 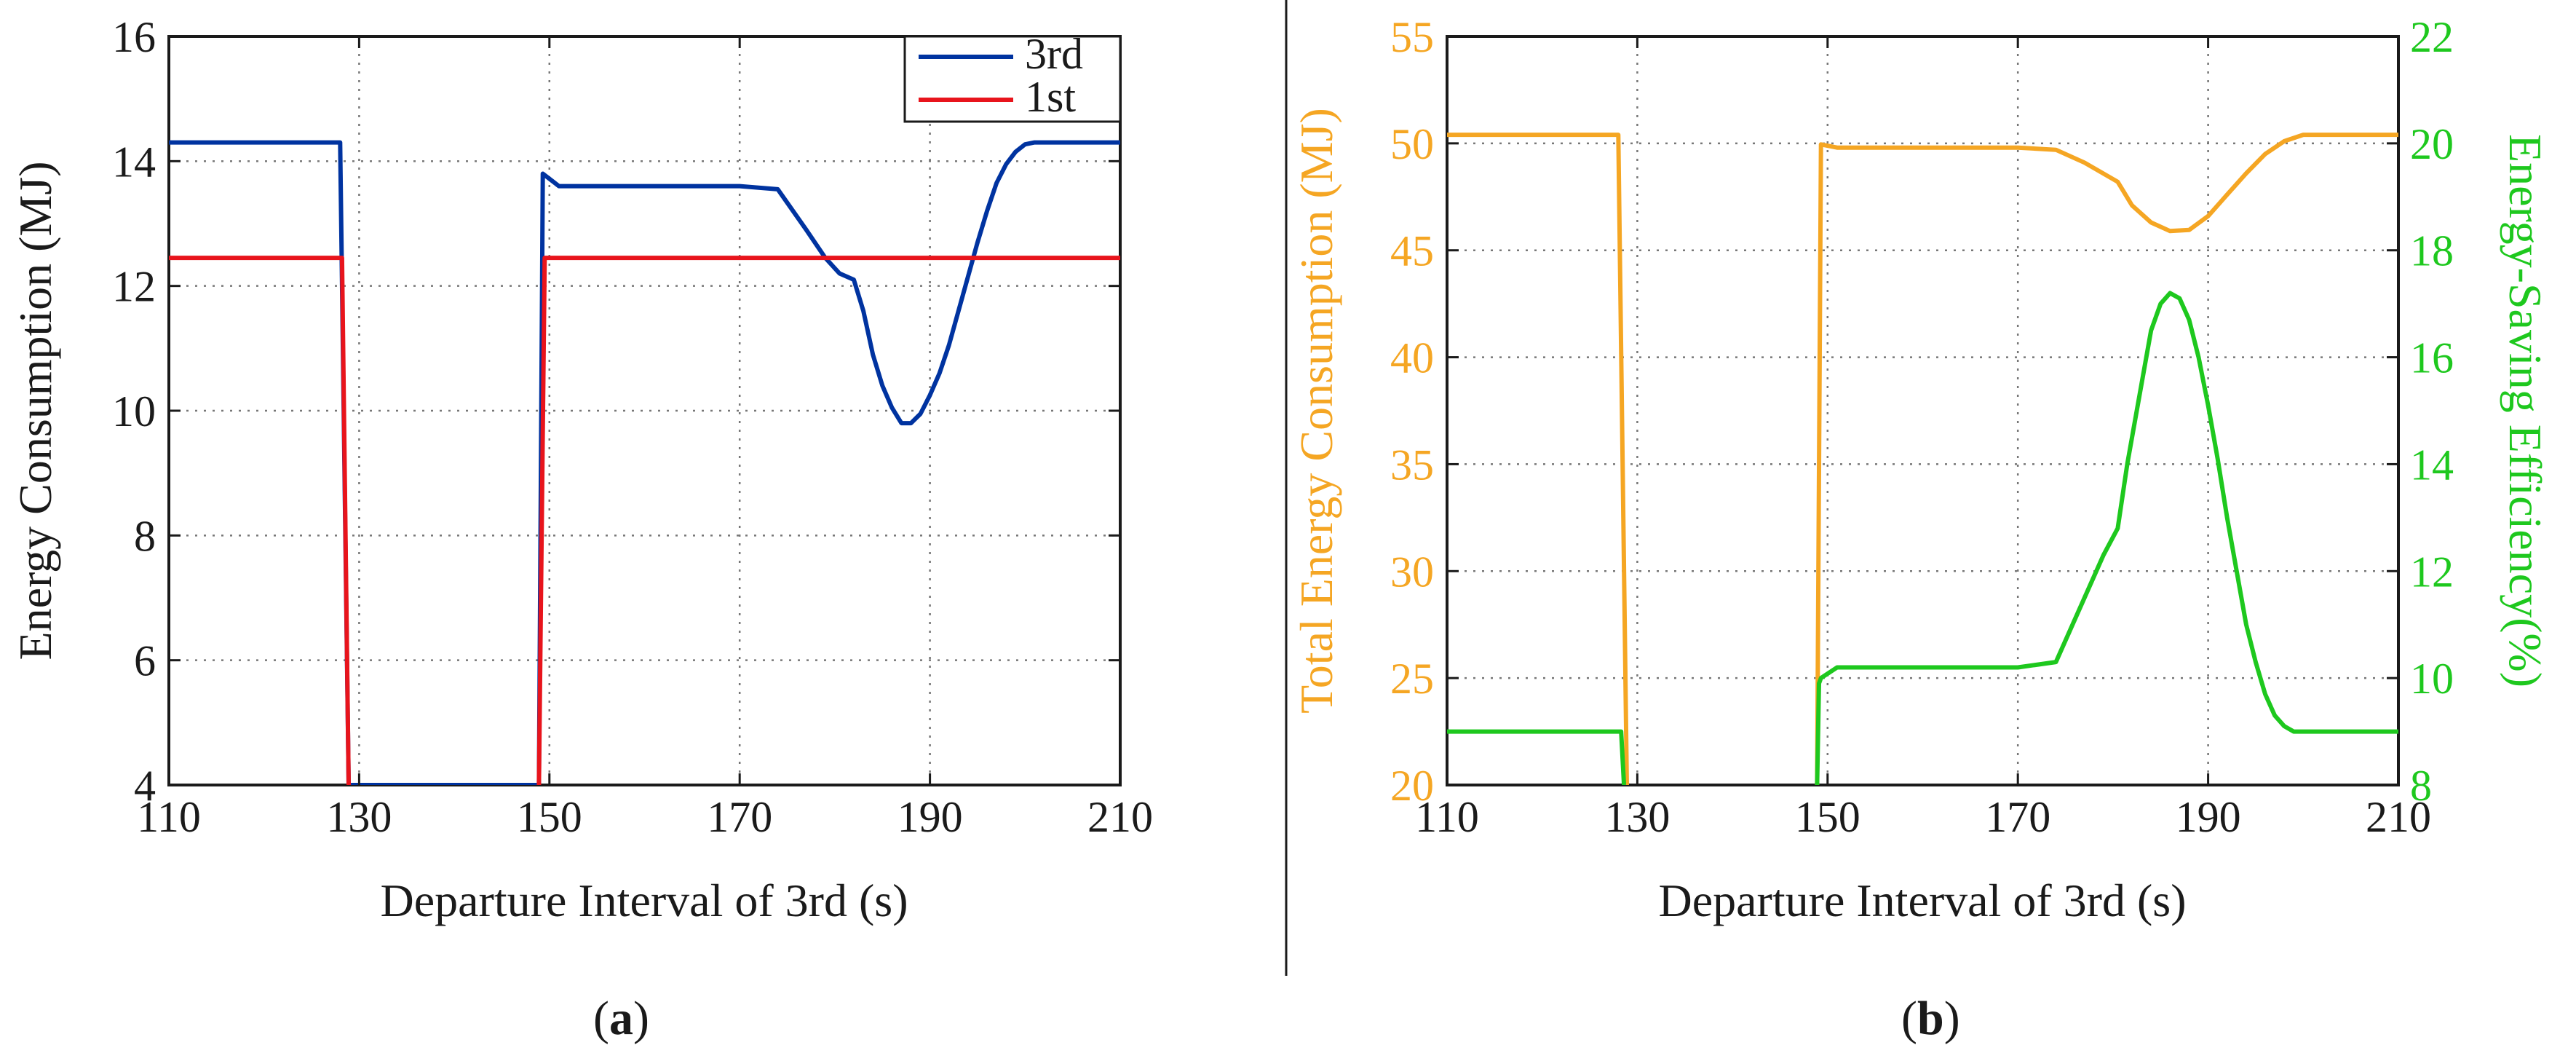 What do you see at coordinates (2432, 572) in the screenshot?
I see `y-right-tick-label: 12` at bounding box center [2432, 572].